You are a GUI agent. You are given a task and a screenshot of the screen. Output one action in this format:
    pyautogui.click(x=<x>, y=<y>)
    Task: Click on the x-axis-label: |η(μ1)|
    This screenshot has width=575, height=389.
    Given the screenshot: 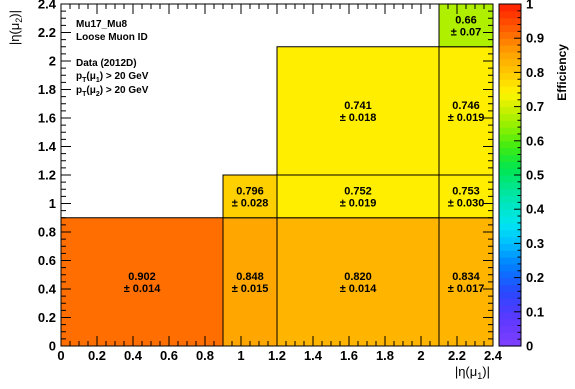 What is the action you would take?
    pyautogui.click(x=472, y=372)
    